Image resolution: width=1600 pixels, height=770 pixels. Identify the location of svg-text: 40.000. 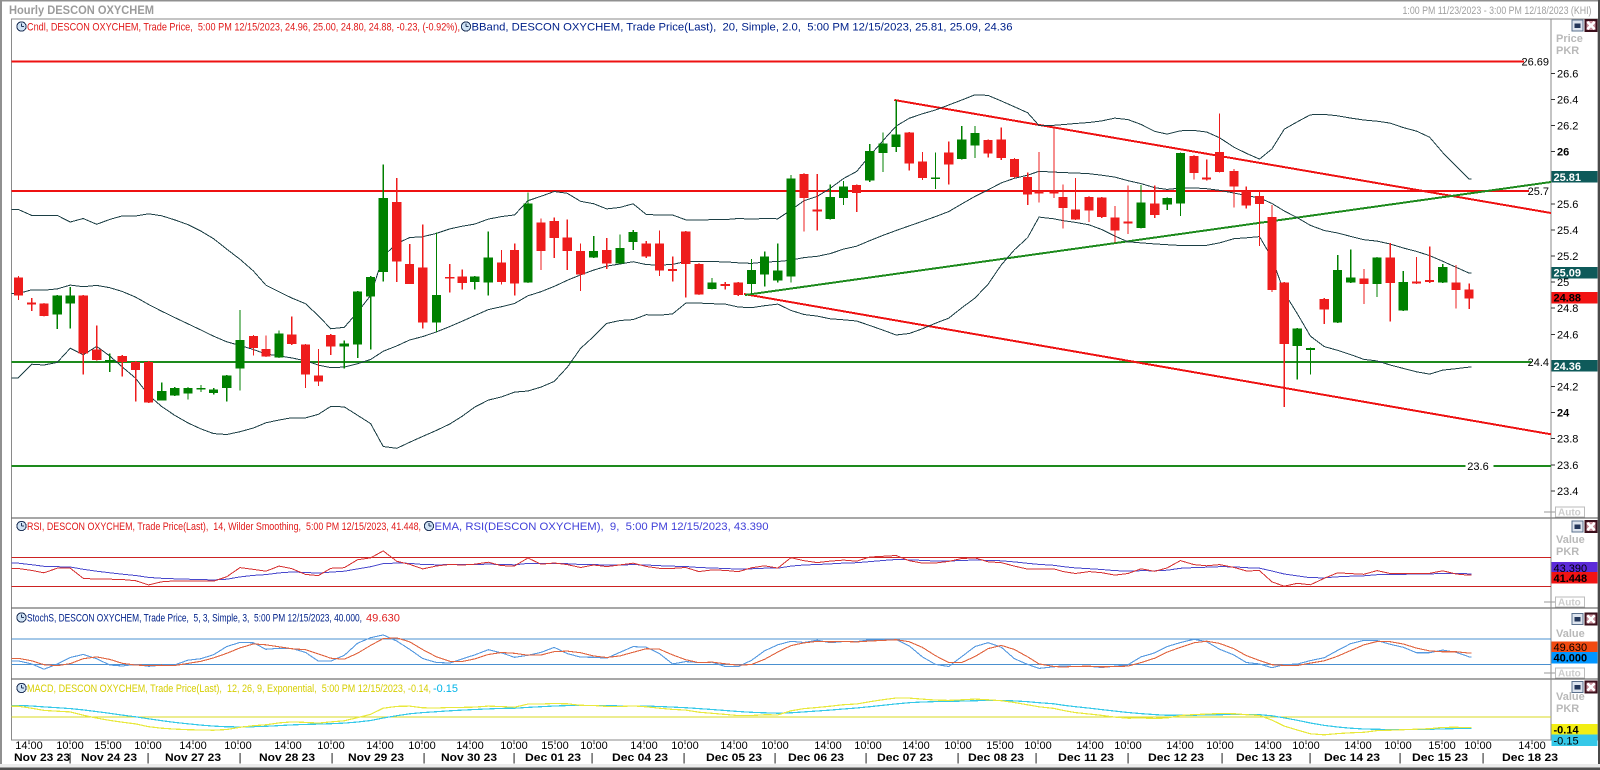
(1571, 659).